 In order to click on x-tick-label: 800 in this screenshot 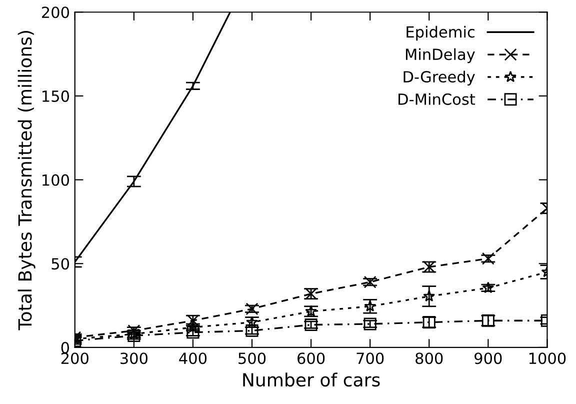, I will do `click(429, 358)`.